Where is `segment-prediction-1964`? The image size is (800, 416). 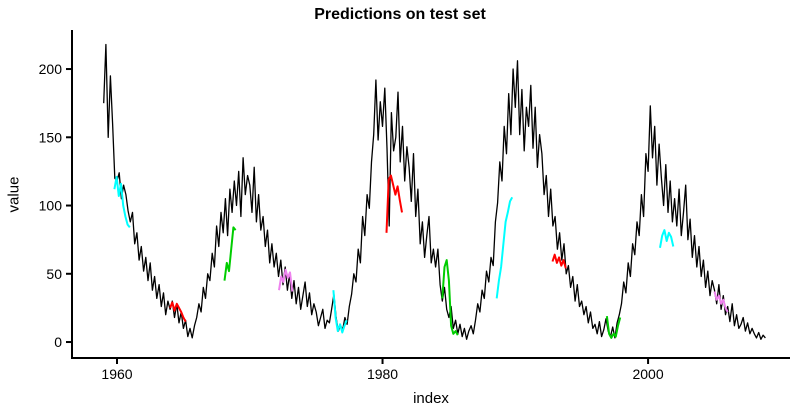
segment-prediction-1964 is located at coordinates (178, 312).